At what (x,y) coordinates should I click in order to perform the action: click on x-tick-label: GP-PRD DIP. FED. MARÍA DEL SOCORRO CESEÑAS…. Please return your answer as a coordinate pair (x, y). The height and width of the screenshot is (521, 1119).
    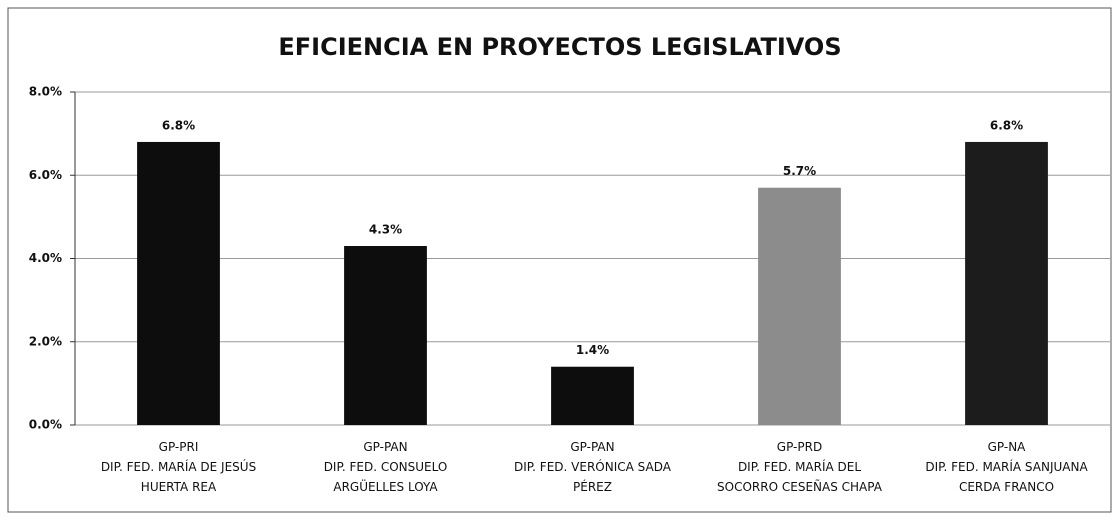
    Looking at the image, I should click on (800, 467).